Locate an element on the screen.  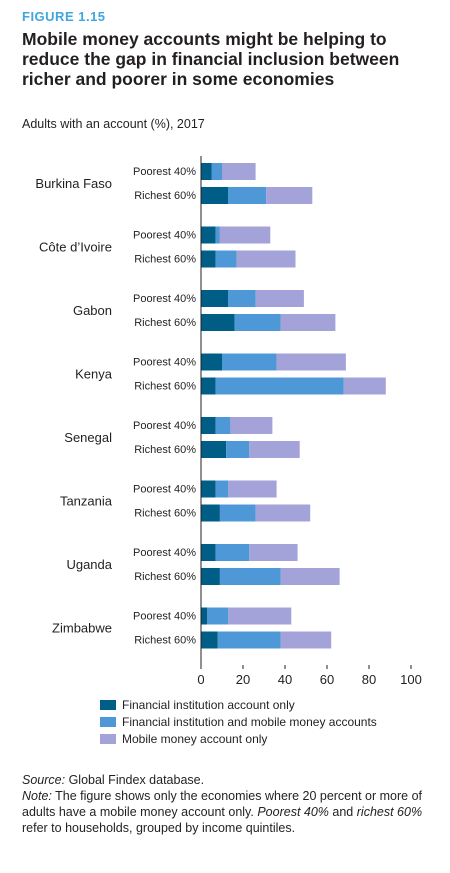
bar-segment-burkina-faso-richest-s2 is located at coordinates (289, 195).